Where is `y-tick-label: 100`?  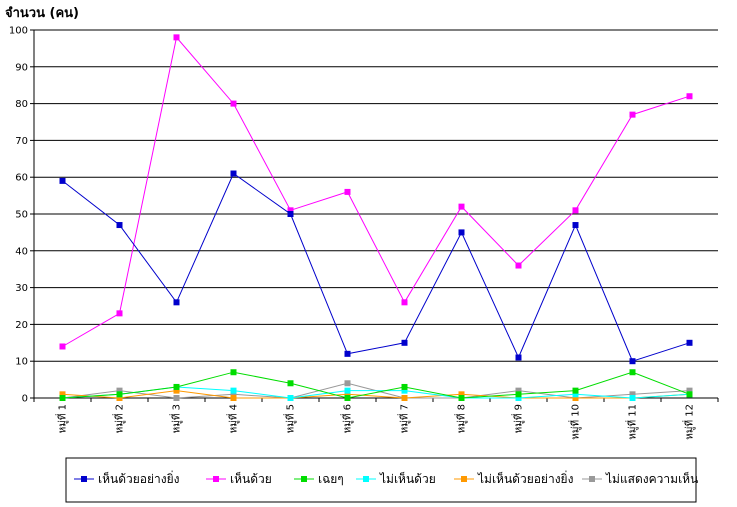
y-tick-label: 100 is located at coordinates (18, 31).